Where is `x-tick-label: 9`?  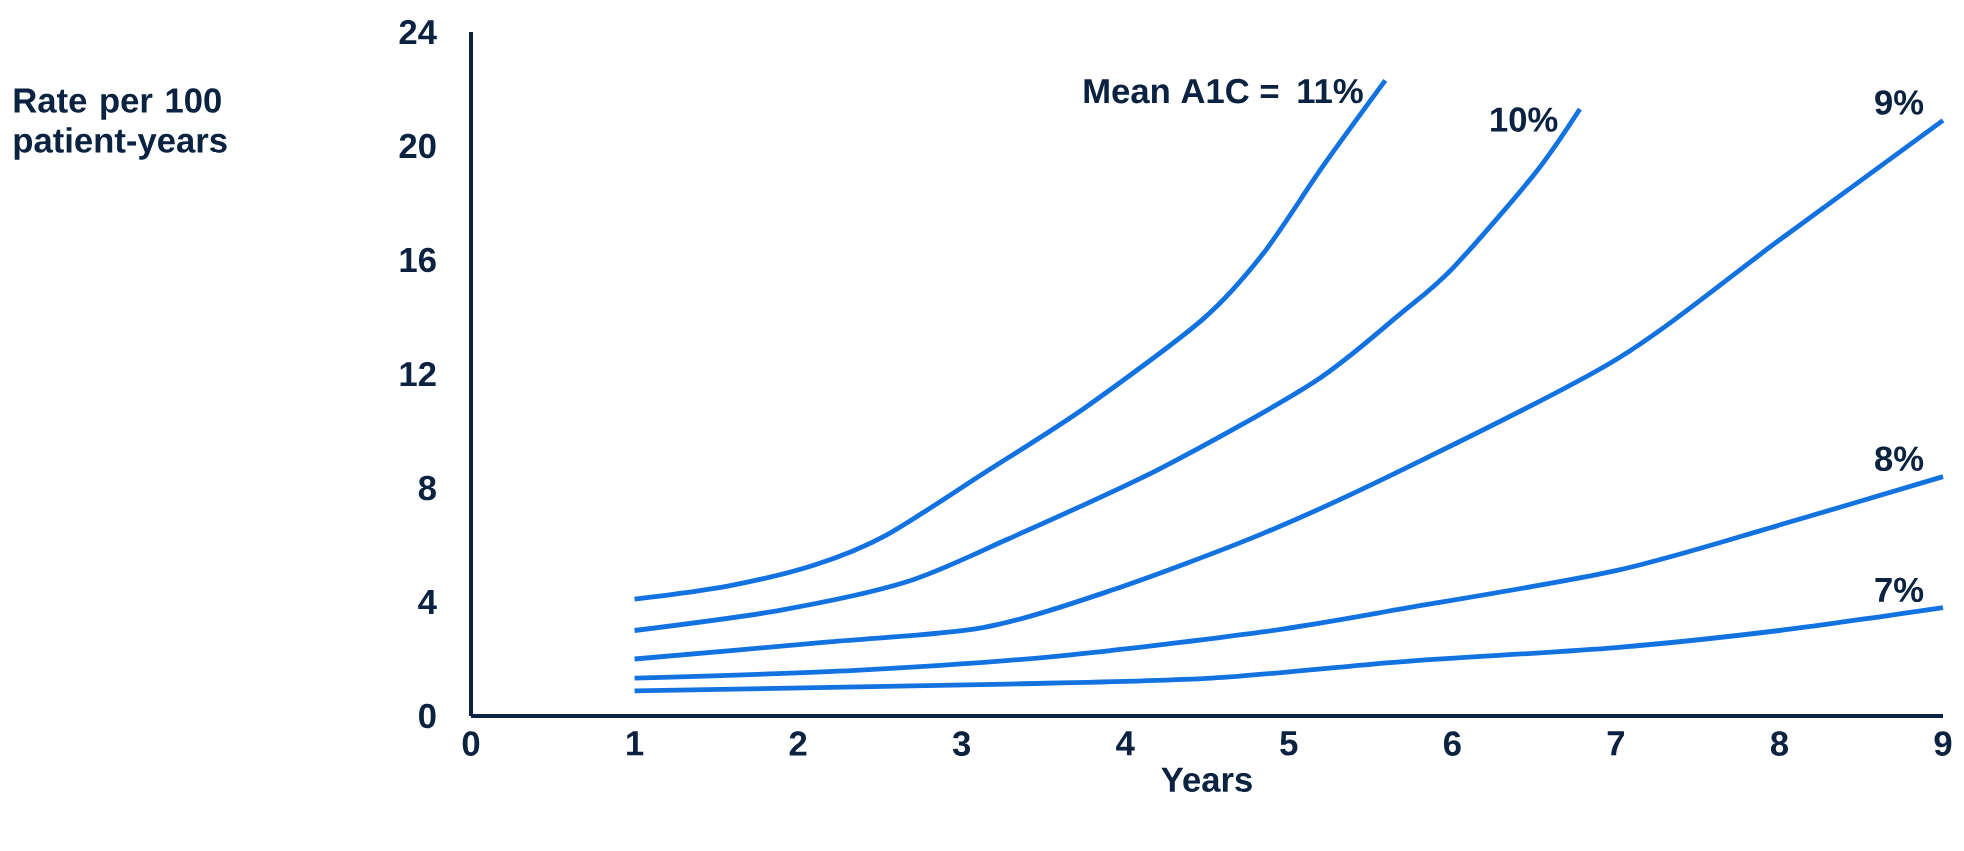
x-tick-label: 9 is located at coordinates (1943, 743).